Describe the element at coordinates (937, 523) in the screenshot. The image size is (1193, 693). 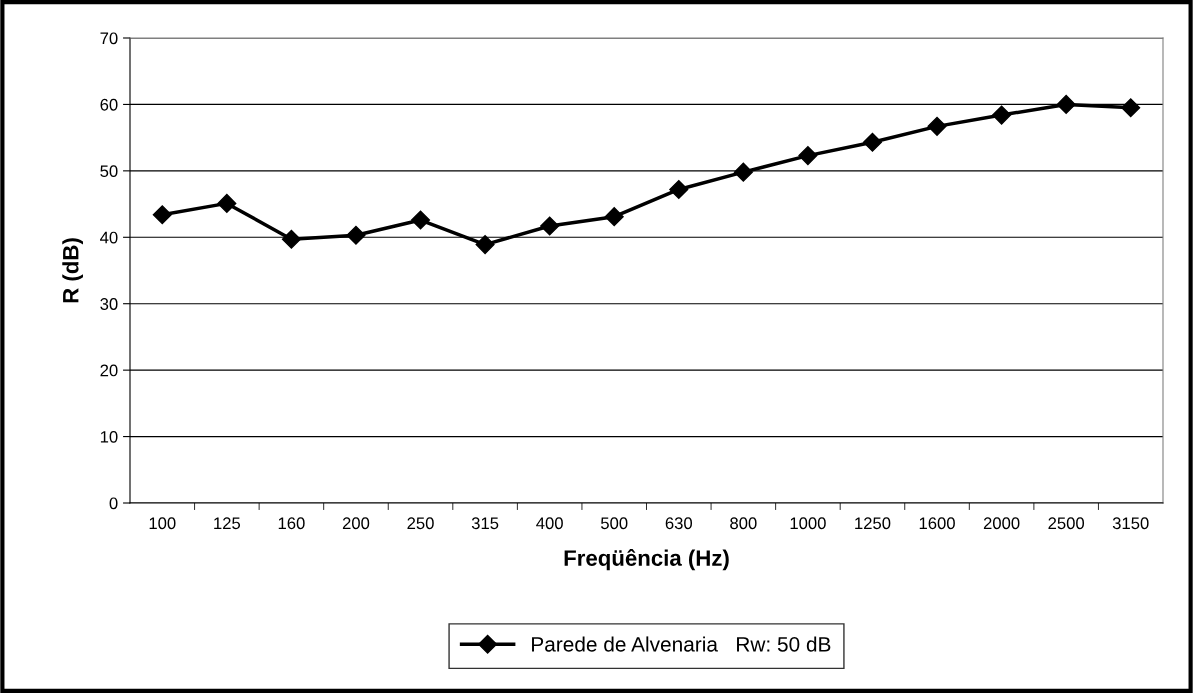
I see `x-tick-label: 1600` at that location.